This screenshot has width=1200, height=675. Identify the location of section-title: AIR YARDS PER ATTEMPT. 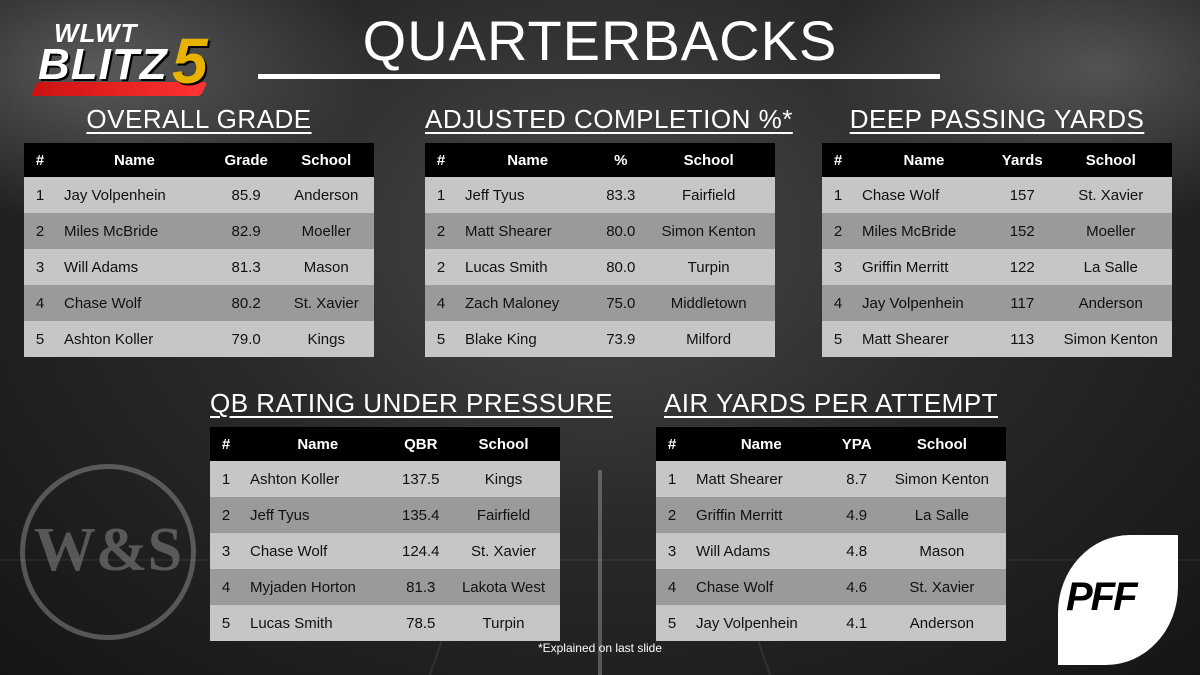
(831, 403).